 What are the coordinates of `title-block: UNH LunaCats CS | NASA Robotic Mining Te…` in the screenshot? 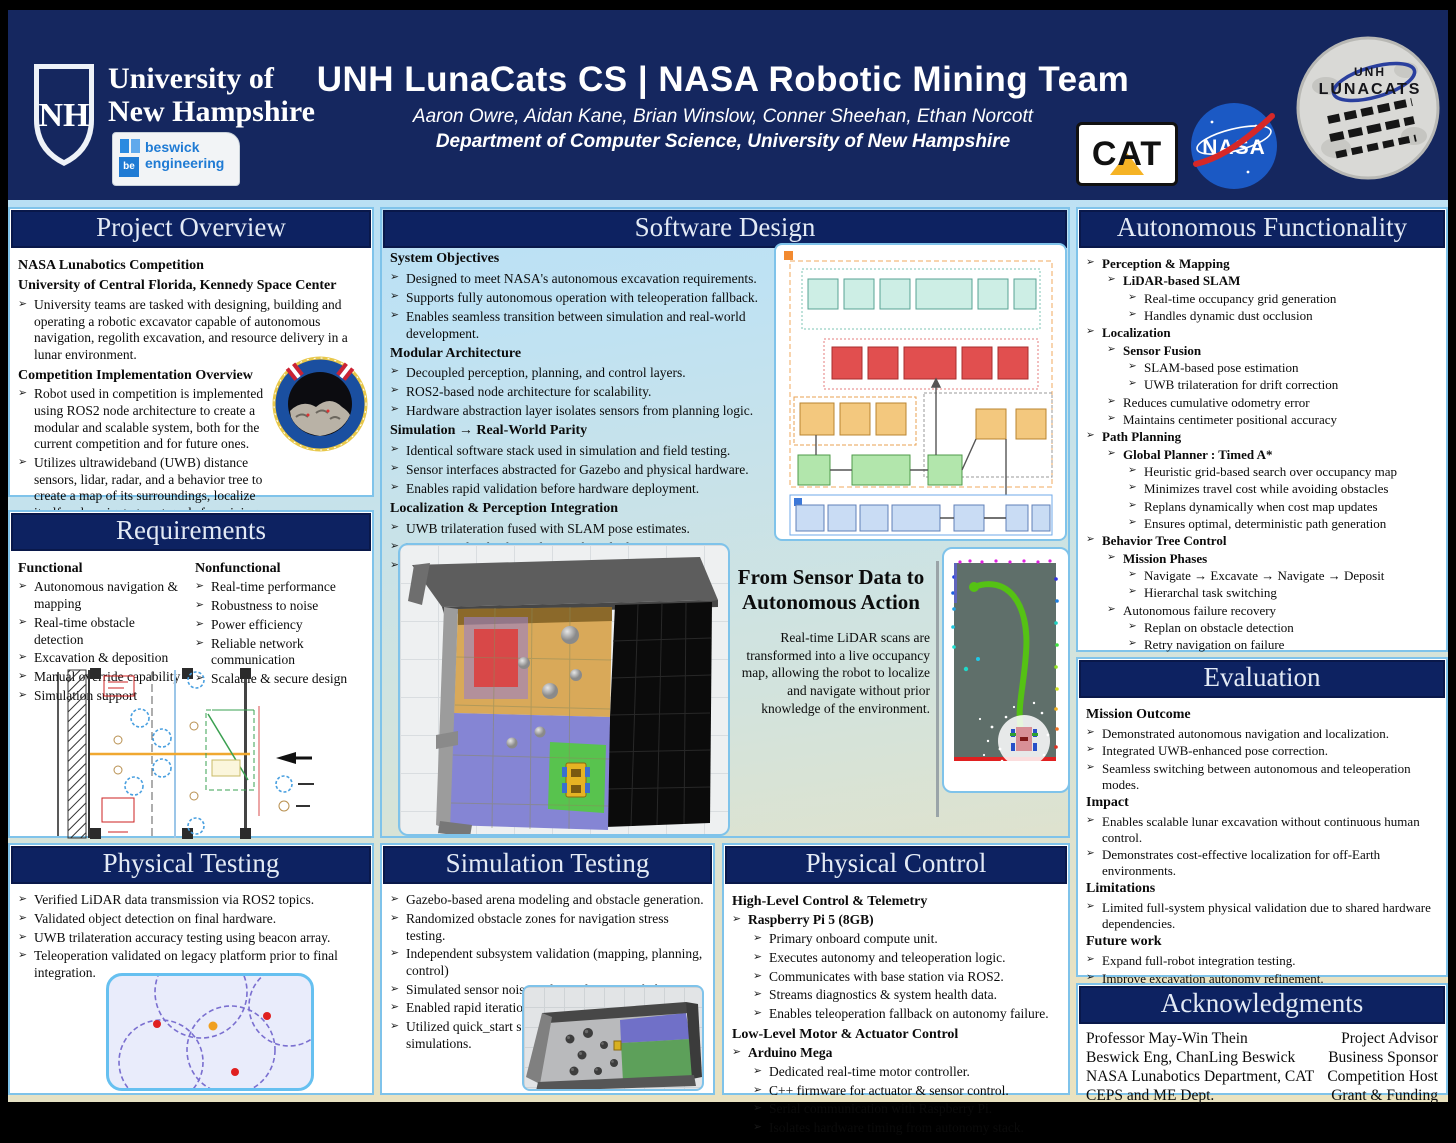 It's located at (723, 106).